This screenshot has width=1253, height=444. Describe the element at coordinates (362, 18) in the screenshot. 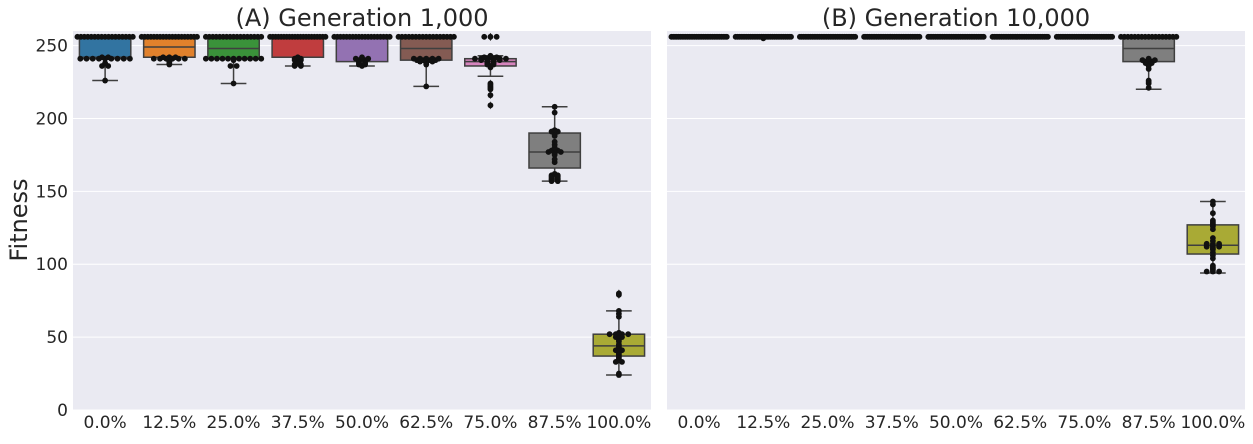

I see `panel-title: (A) Generation 1,000` at that location.